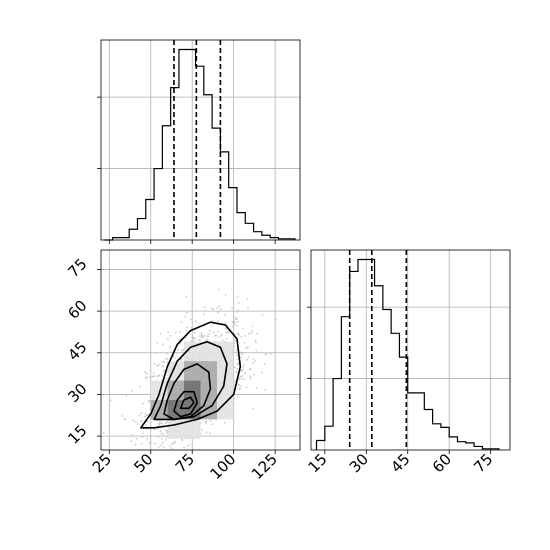 This screenshot has height=550, width=550. Describe the element at coordinates (400, 463) in the screenshot. I see `right-x-tick-labels: 15 30 45 60 75` at that location.